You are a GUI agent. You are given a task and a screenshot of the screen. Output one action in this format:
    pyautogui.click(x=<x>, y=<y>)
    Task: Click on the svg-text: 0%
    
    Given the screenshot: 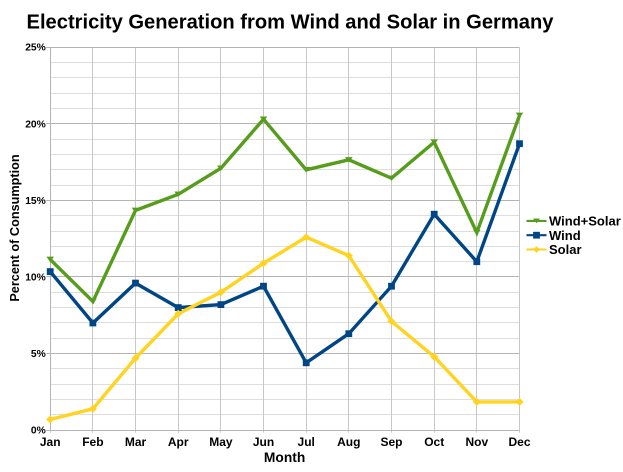 What is the action you would take?
    pyautogui.click(x=38, y=431)
    